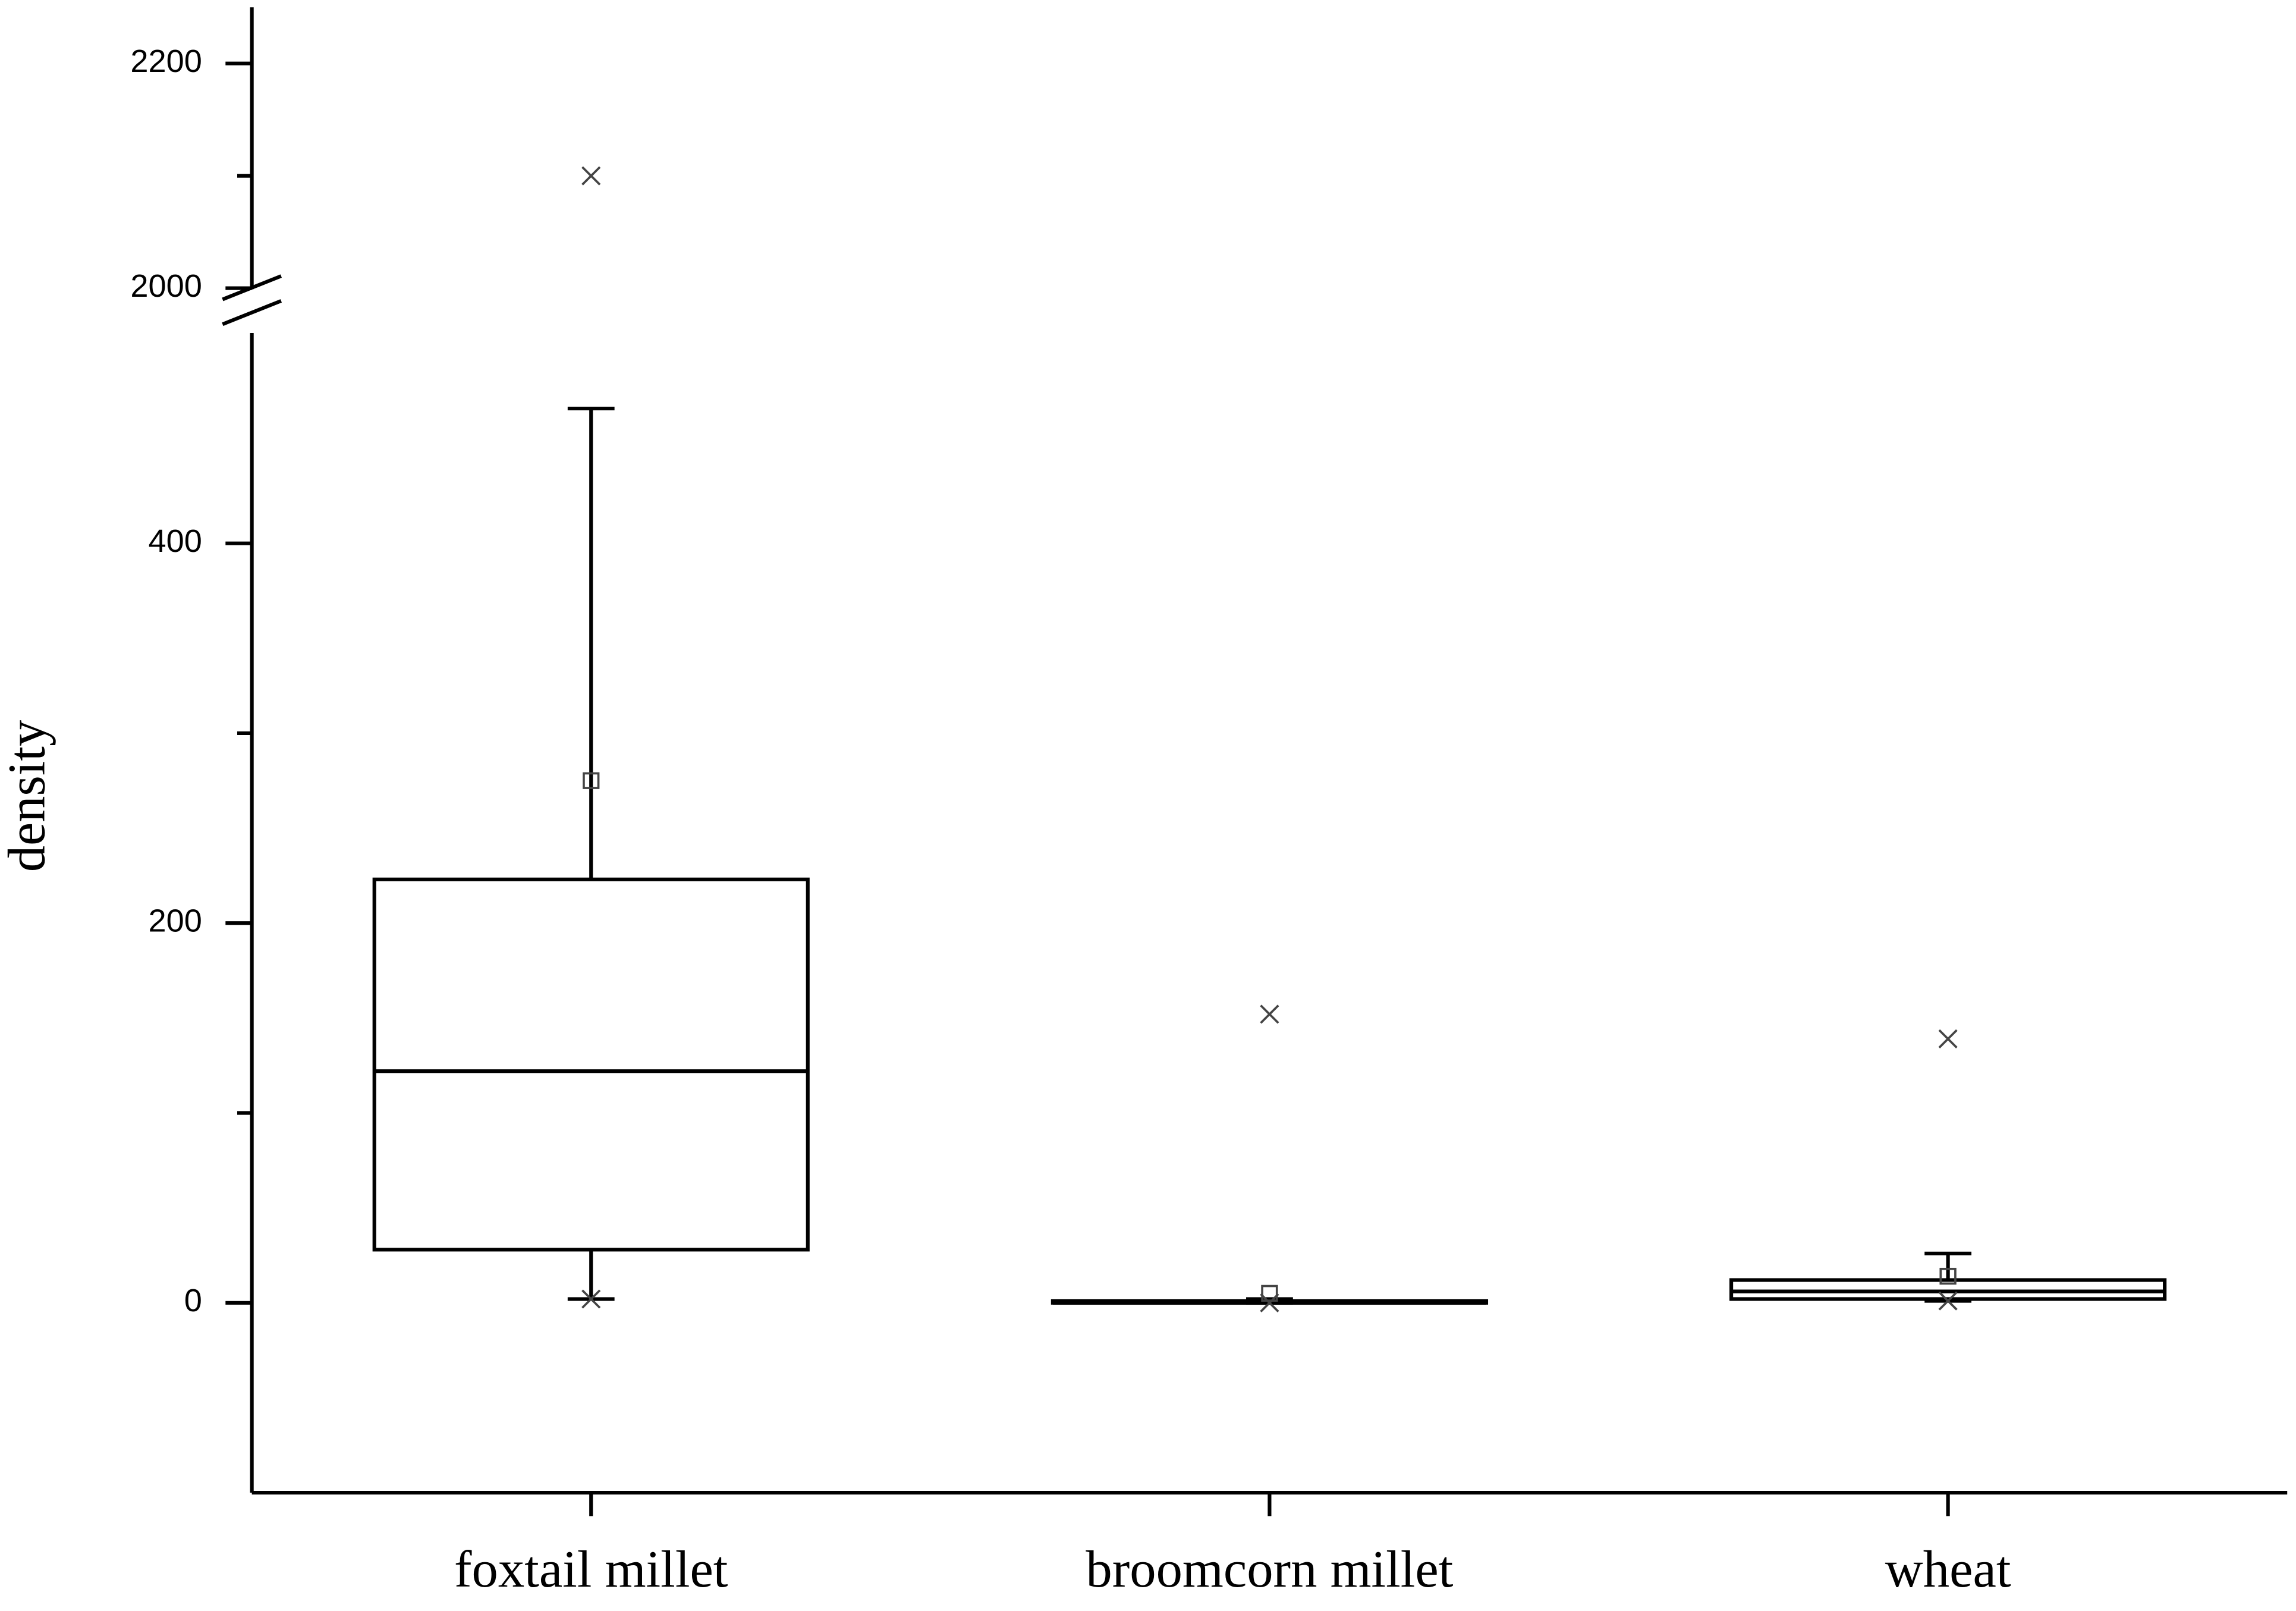  What do you see at coordinates (252, 312) in the screenshot?
I see `axis-break` at bounding box center [252, 312].